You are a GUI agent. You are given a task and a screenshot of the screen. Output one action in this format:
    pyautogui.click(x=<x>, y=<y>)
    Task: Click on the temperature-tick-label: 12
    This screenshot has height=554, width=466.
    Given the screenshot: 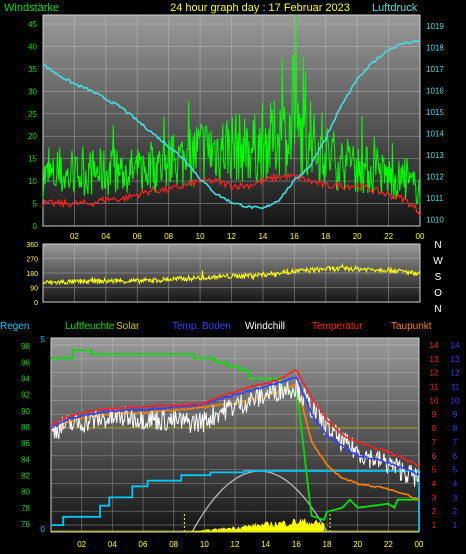 What is the action you would take?
    pyautogui.click(x=434, y=373)
    